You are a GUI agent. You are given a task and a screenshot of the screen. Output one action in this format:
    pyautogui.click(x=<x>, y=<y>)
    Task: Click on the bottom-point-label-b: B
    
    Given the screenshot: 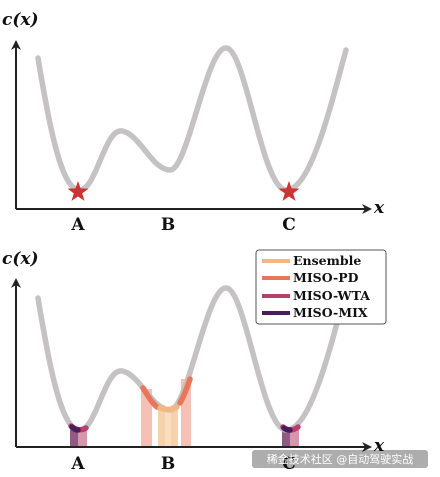 What is the action you would take?
    pyautogui.click(x=168, y=464)
    